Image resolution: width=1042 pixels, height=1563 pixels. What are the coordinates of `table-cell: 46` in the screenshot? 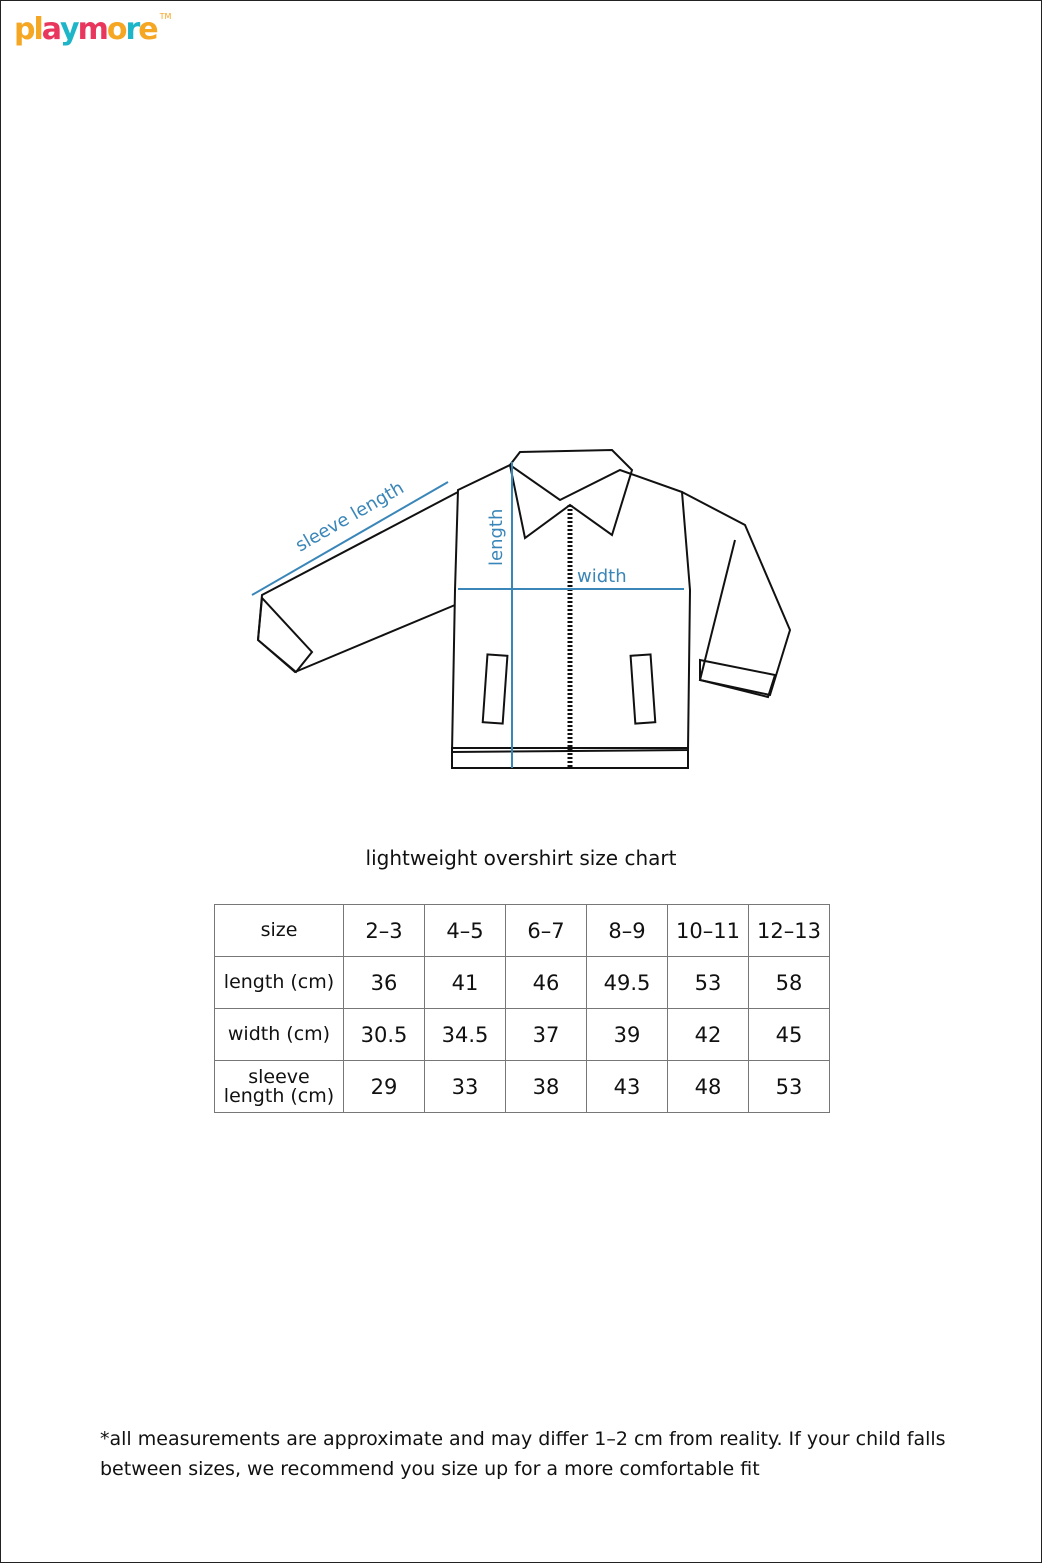 It's located at (546, 982).